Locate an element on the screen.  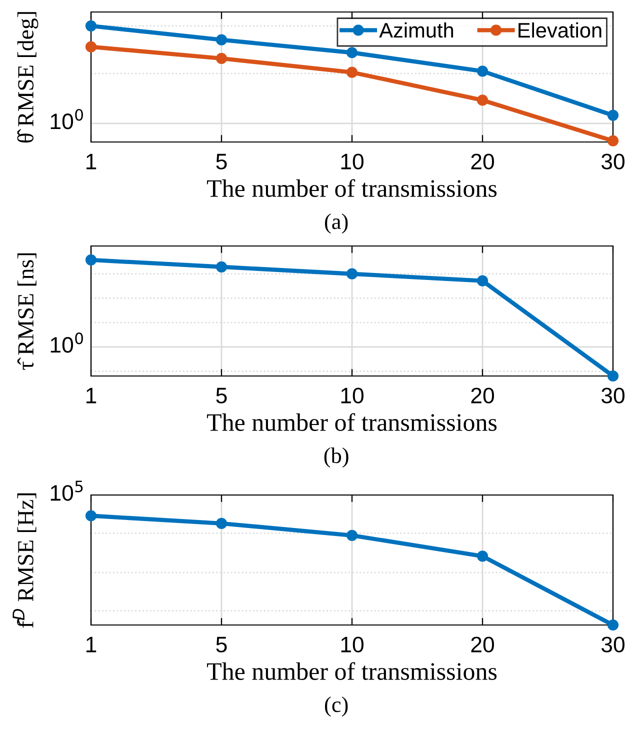
y-axis-title: f̂$^{D}$ RMSE [Hz] is located at coordinates (24, 560).